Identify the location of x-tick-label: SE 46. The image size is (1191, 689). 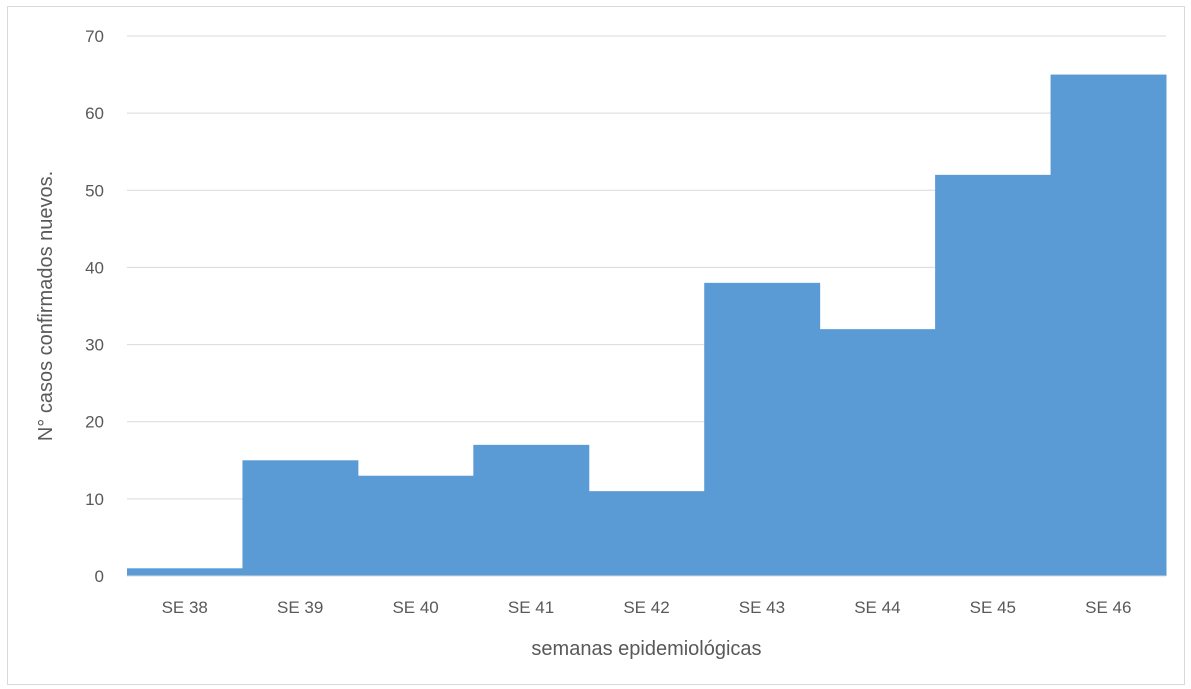
(1108, 607).